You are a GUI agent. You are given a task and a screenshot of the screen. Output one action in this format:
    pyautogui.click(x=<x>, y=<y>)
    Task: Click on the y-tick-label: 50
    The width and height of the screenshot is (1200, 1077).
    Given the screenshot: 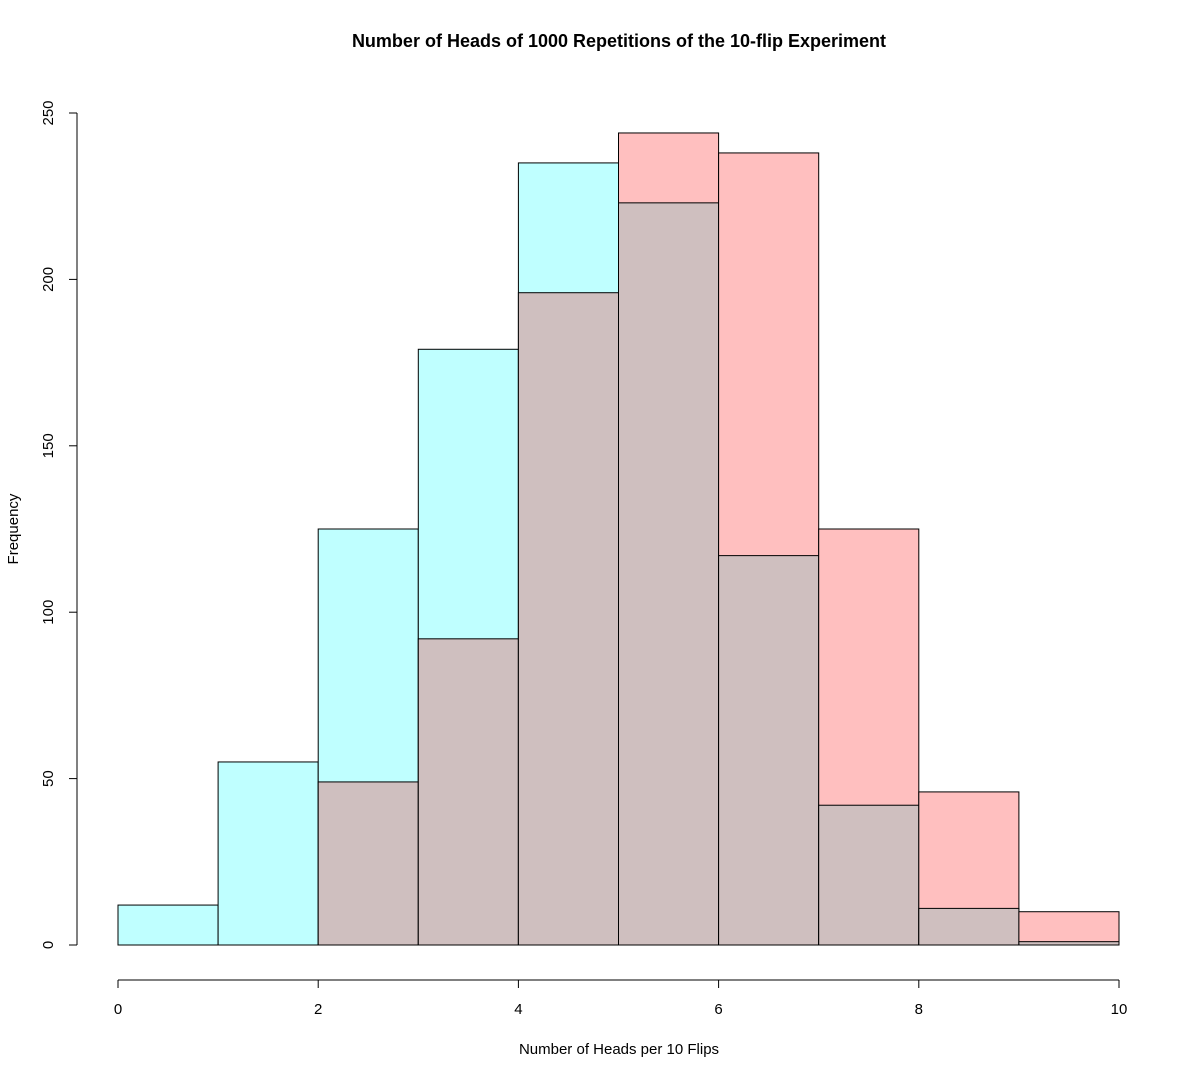 What is the action you would take?
    pyautogui.click(x=48, y=778)
    